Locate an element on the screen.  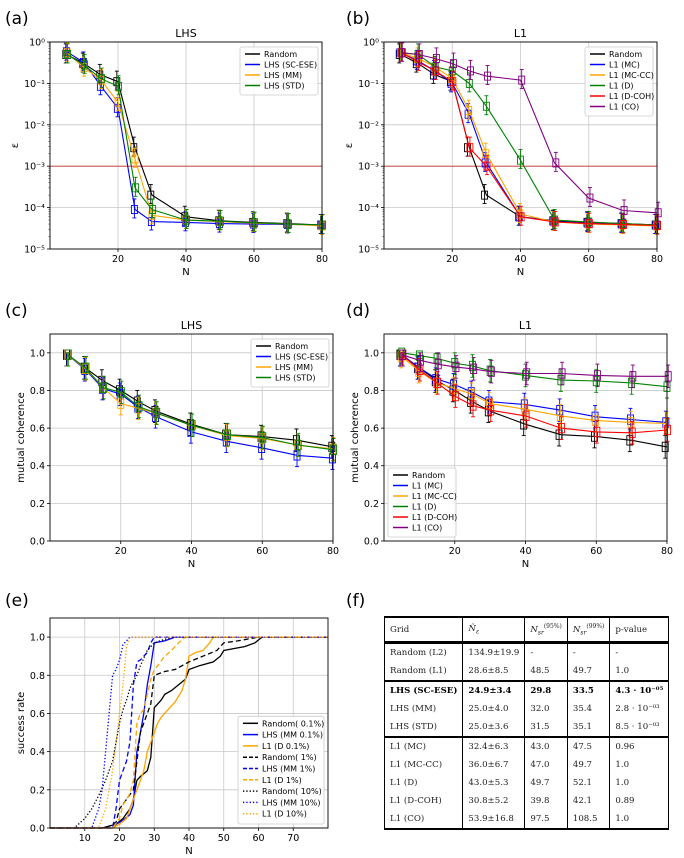
y-tick-label: 10⁻² is located at coordinates (368, 125).